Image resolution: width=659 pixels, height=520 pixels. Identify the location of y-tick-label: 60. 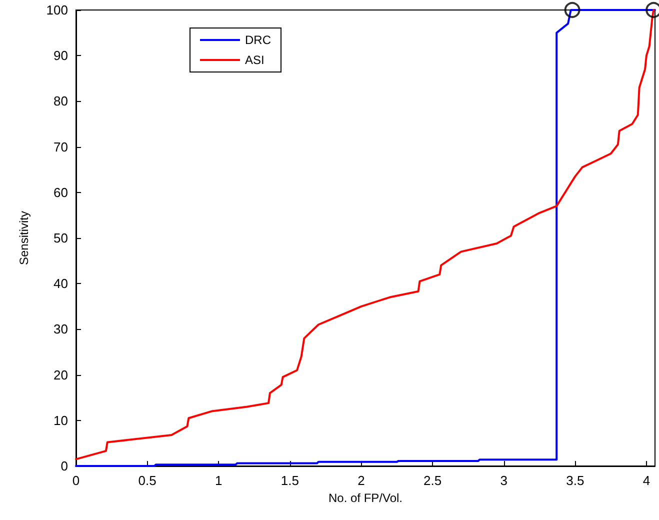
(61, 192).